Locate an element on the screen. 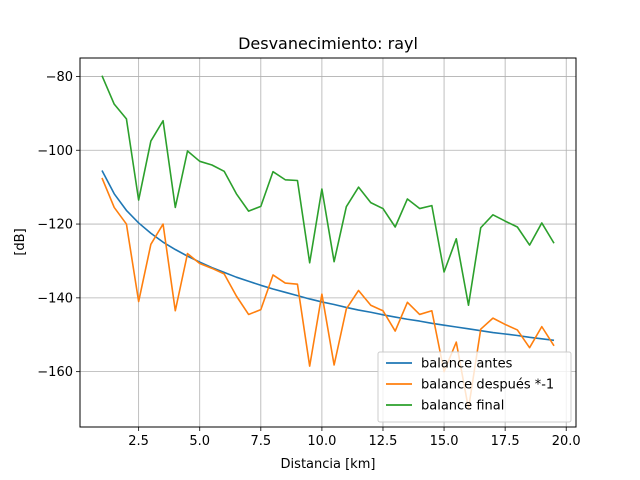 The width and height of the screenshot is (640, 480). x-tick-label: 7.5 is located at coordinates (260, 441).